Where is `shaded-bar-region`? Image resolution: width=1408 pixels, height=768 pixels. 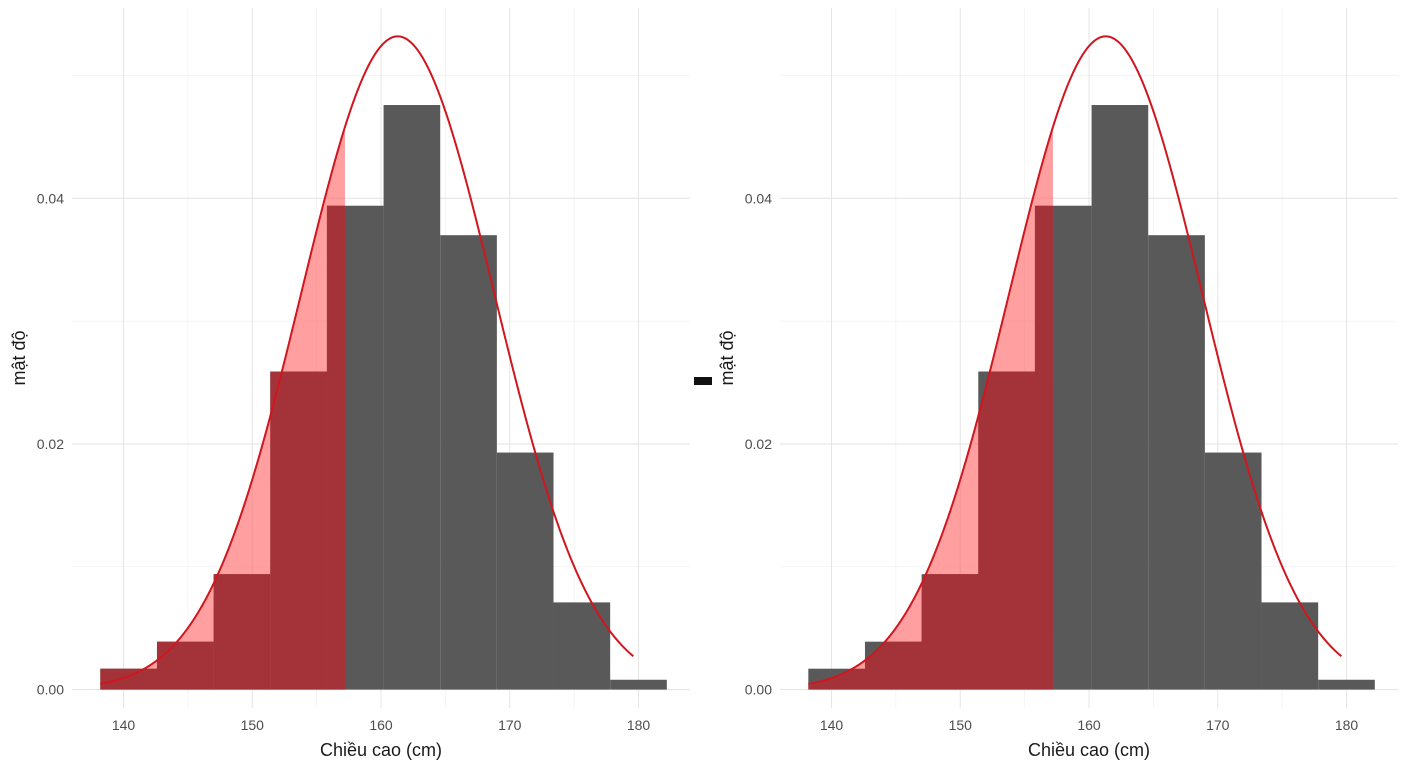
shaded-bar-region is located at coordinates (930, 408).